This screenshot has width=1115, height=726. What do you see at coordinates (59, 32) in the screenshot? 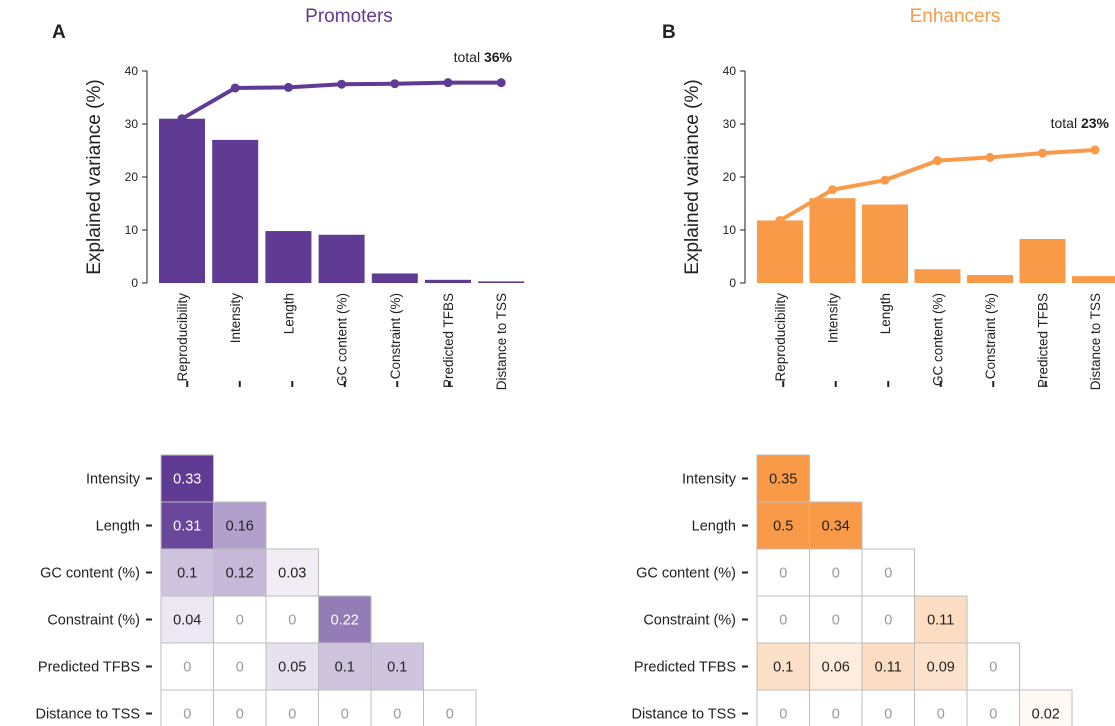
I see `panel-label: A` at bounding box center [59, 32].